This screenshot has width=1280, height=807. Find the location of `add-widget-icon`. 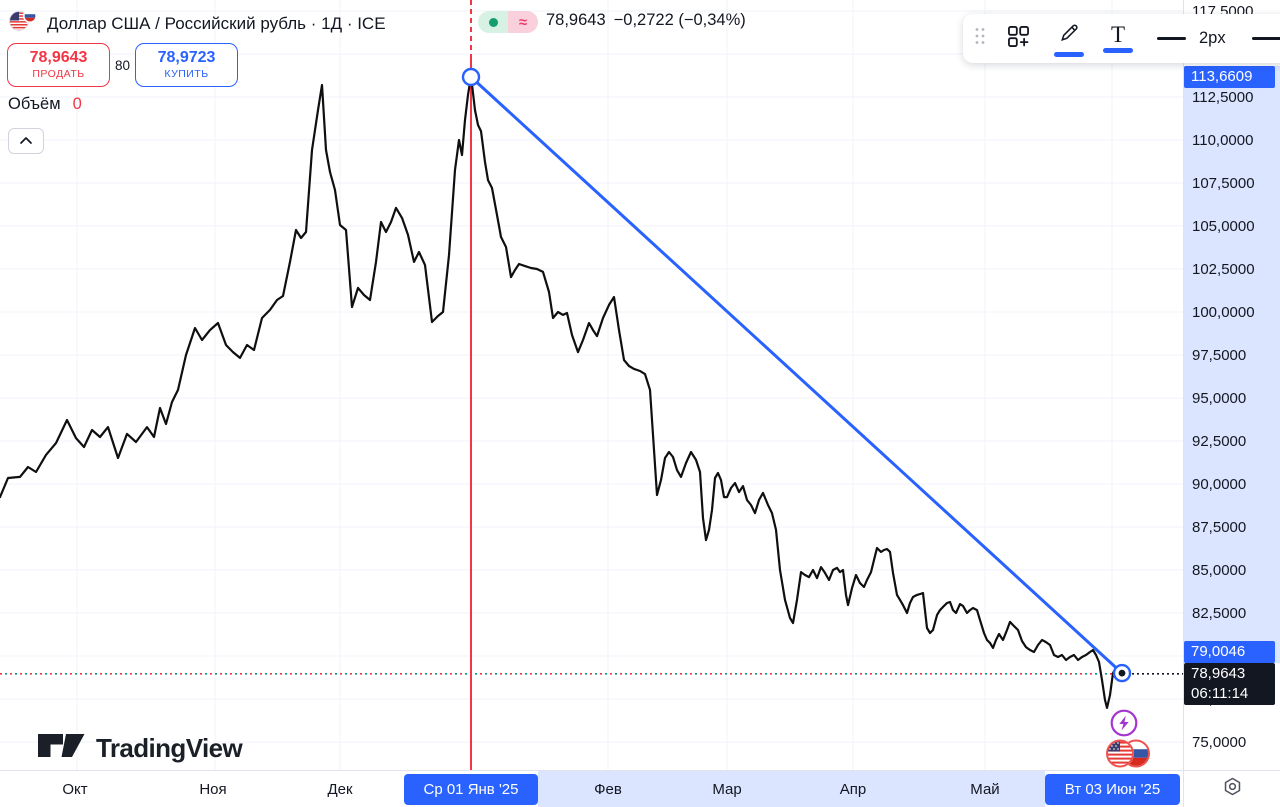

add-widget-icon is located at coordinates (1018, 39).